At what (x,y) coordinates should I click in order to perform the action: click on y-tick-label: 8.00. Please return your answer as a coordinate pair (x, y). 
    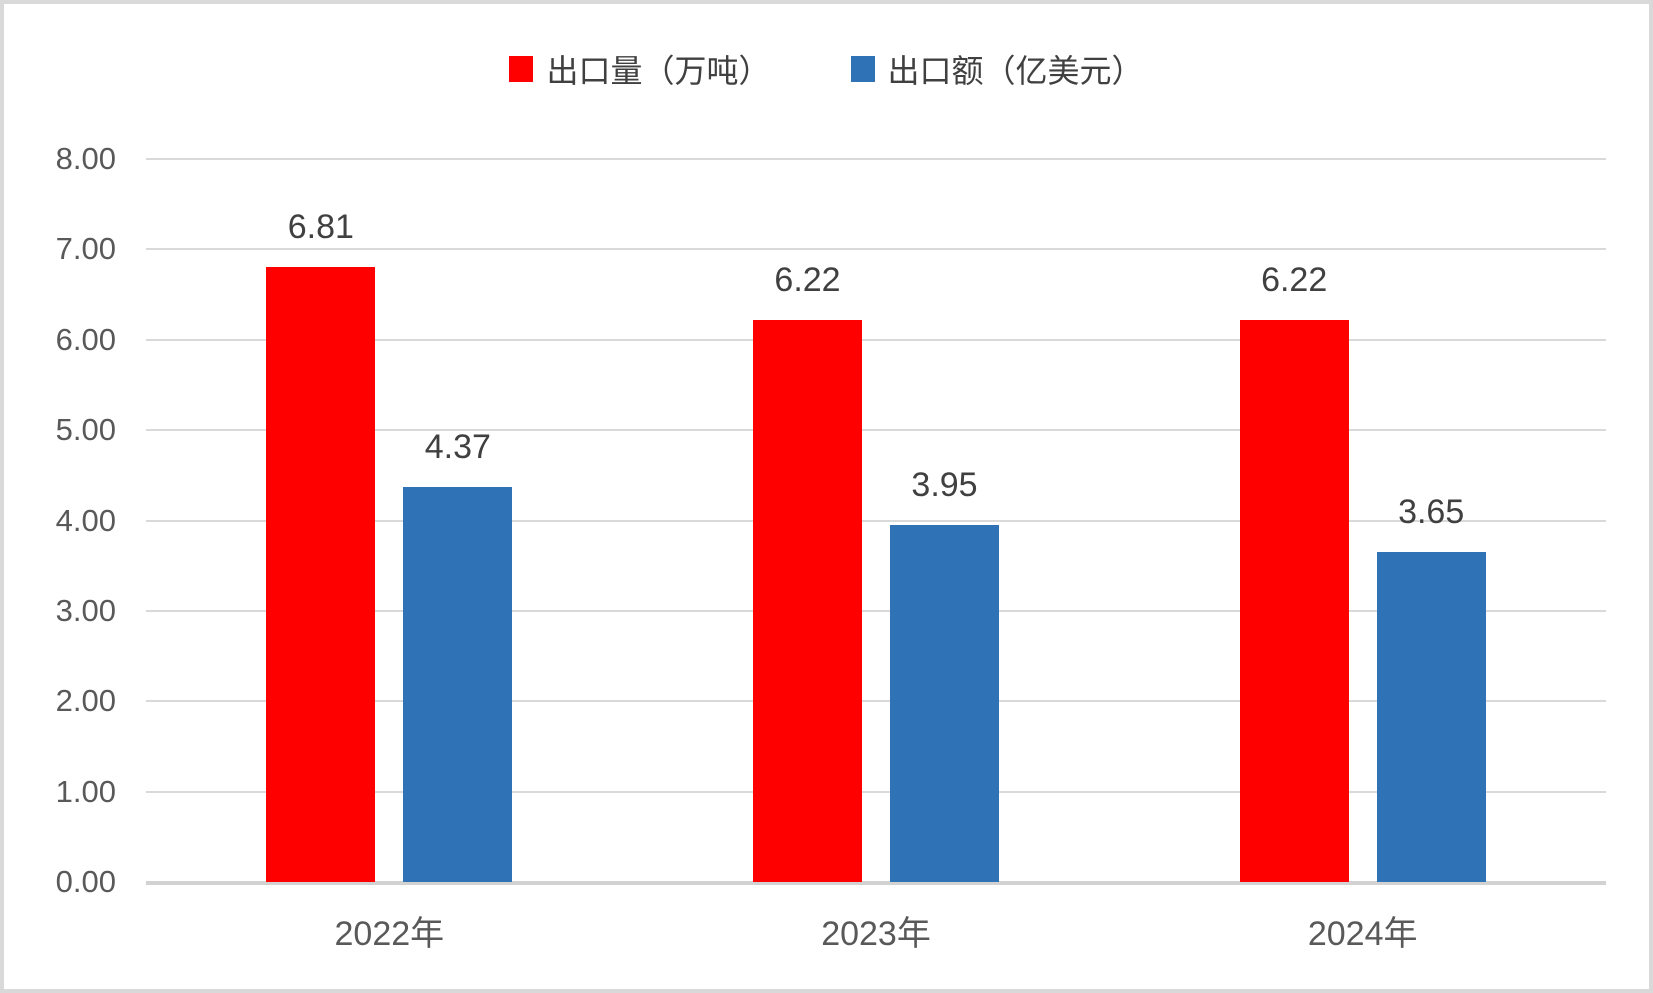
    Looking at the image, I should click on (85, 158).